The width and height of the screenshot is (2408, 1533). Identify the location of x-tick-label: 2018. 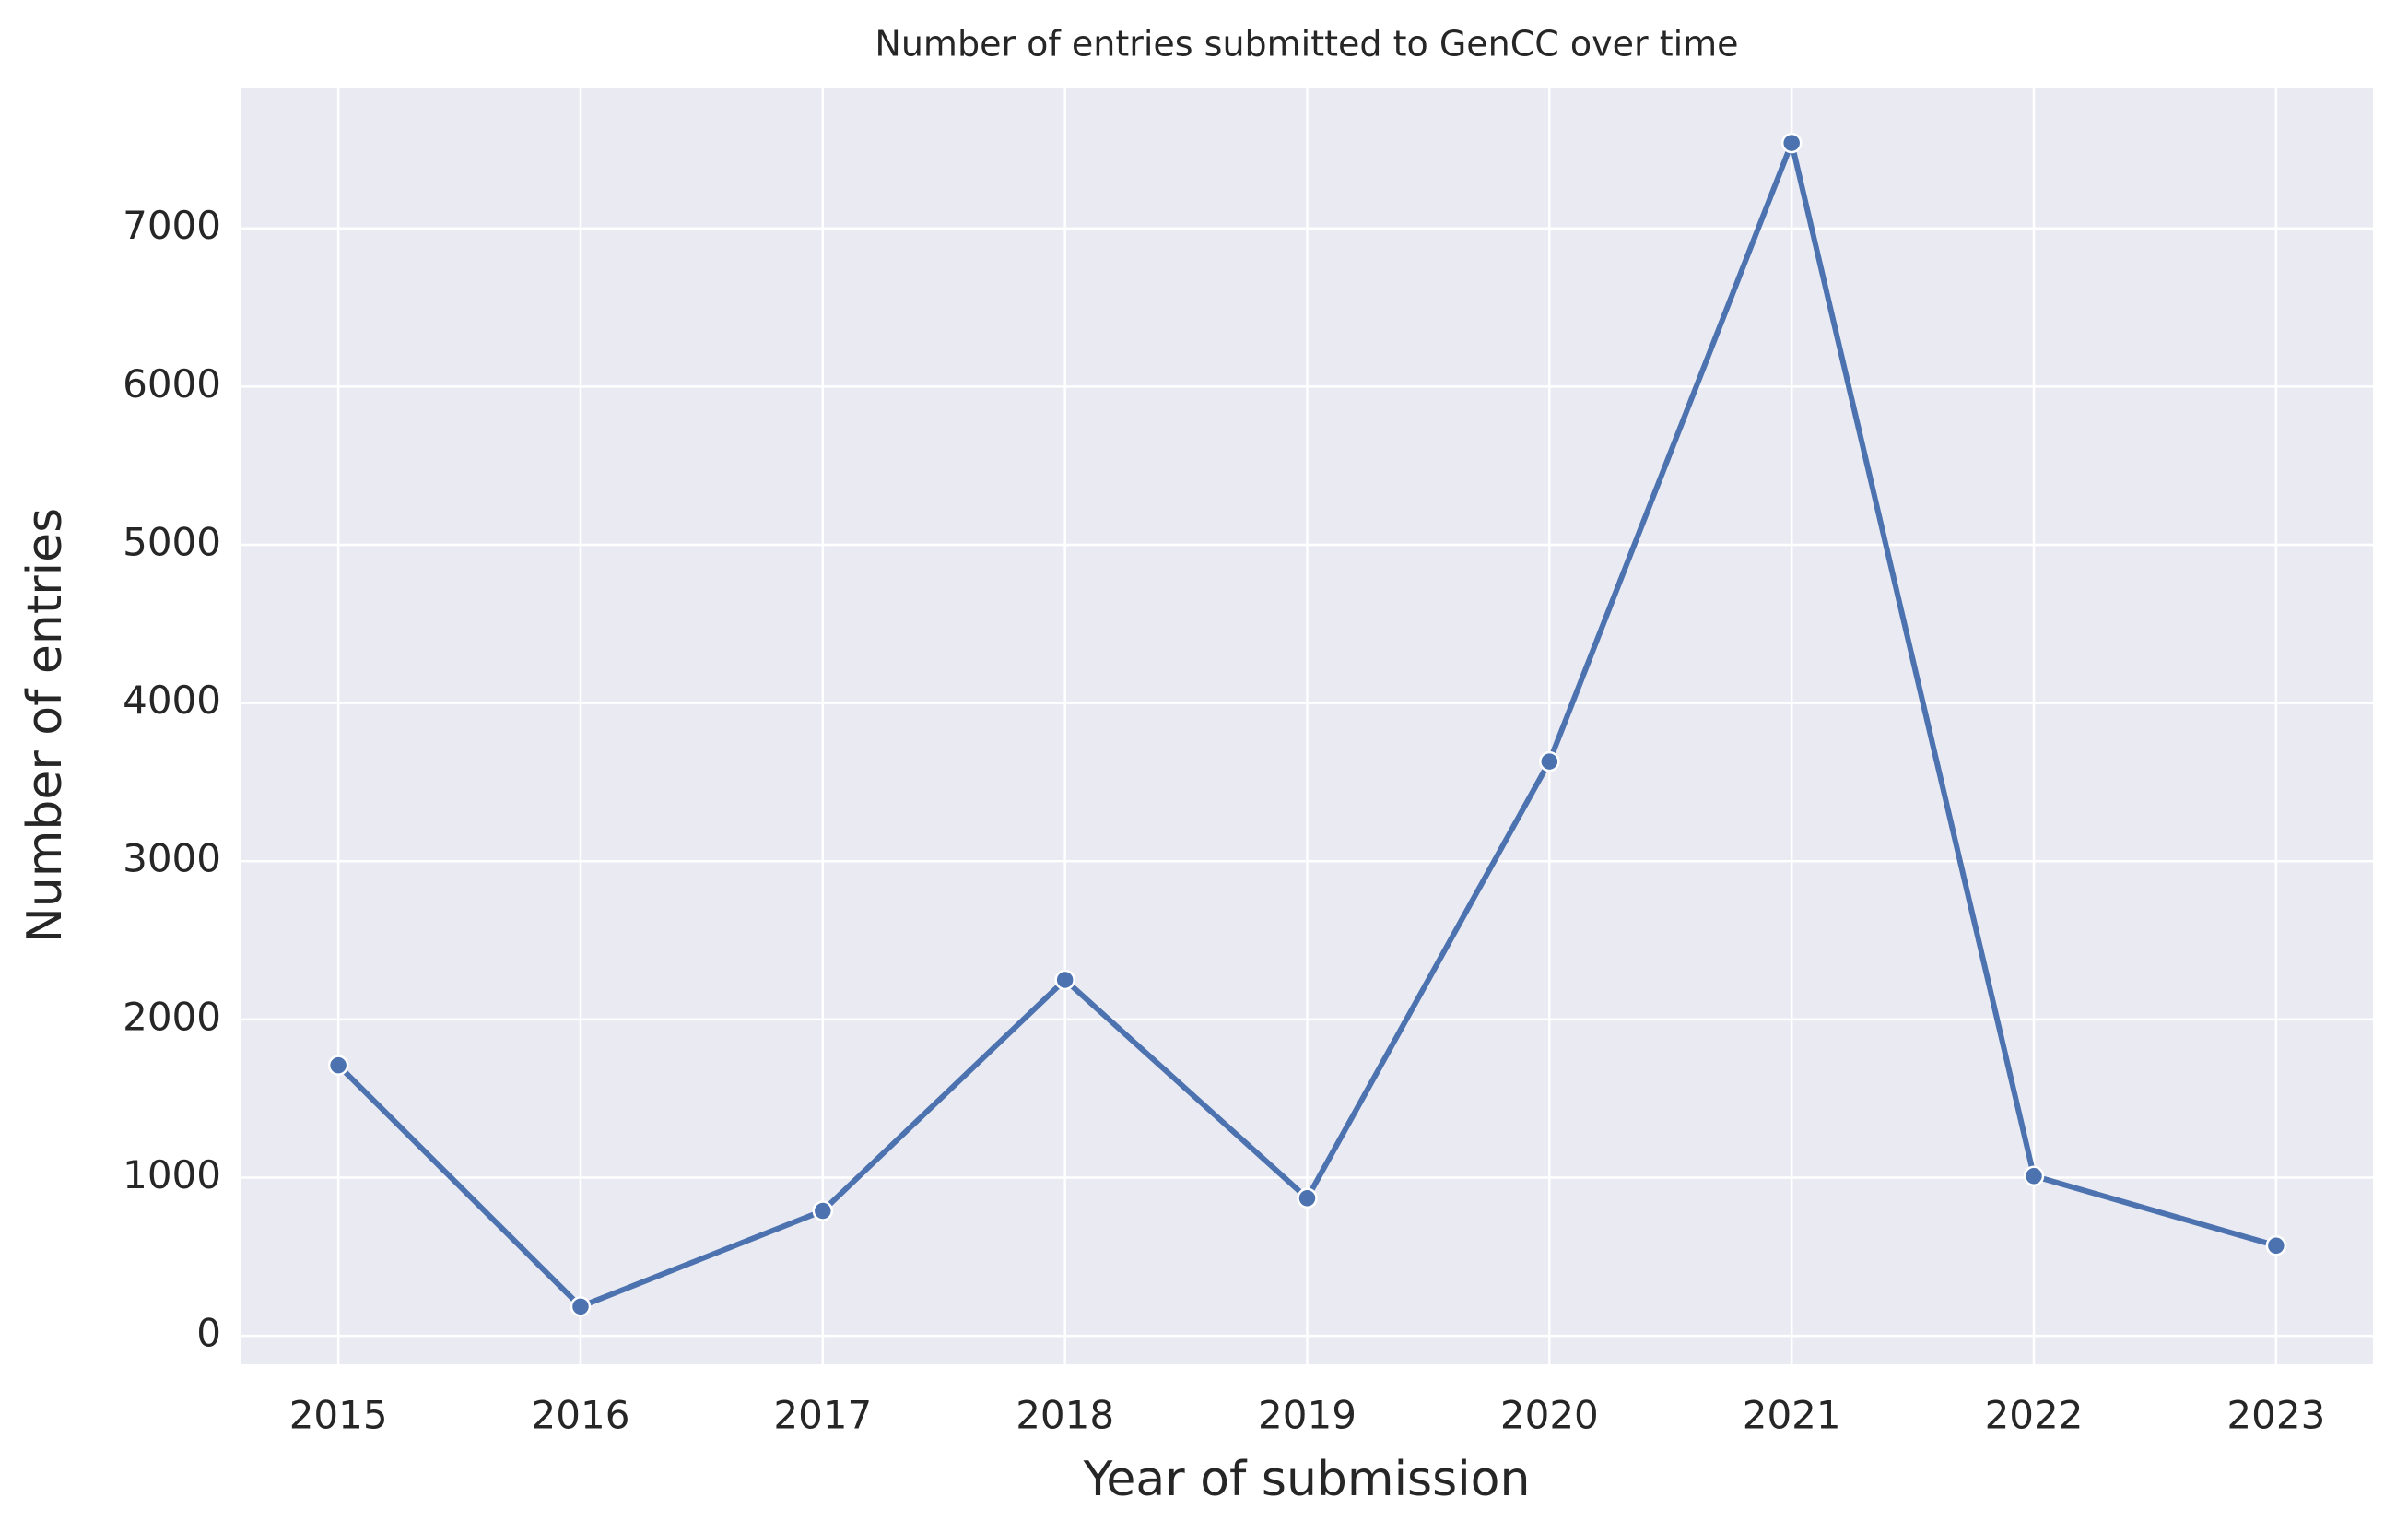
(1065, 1416).